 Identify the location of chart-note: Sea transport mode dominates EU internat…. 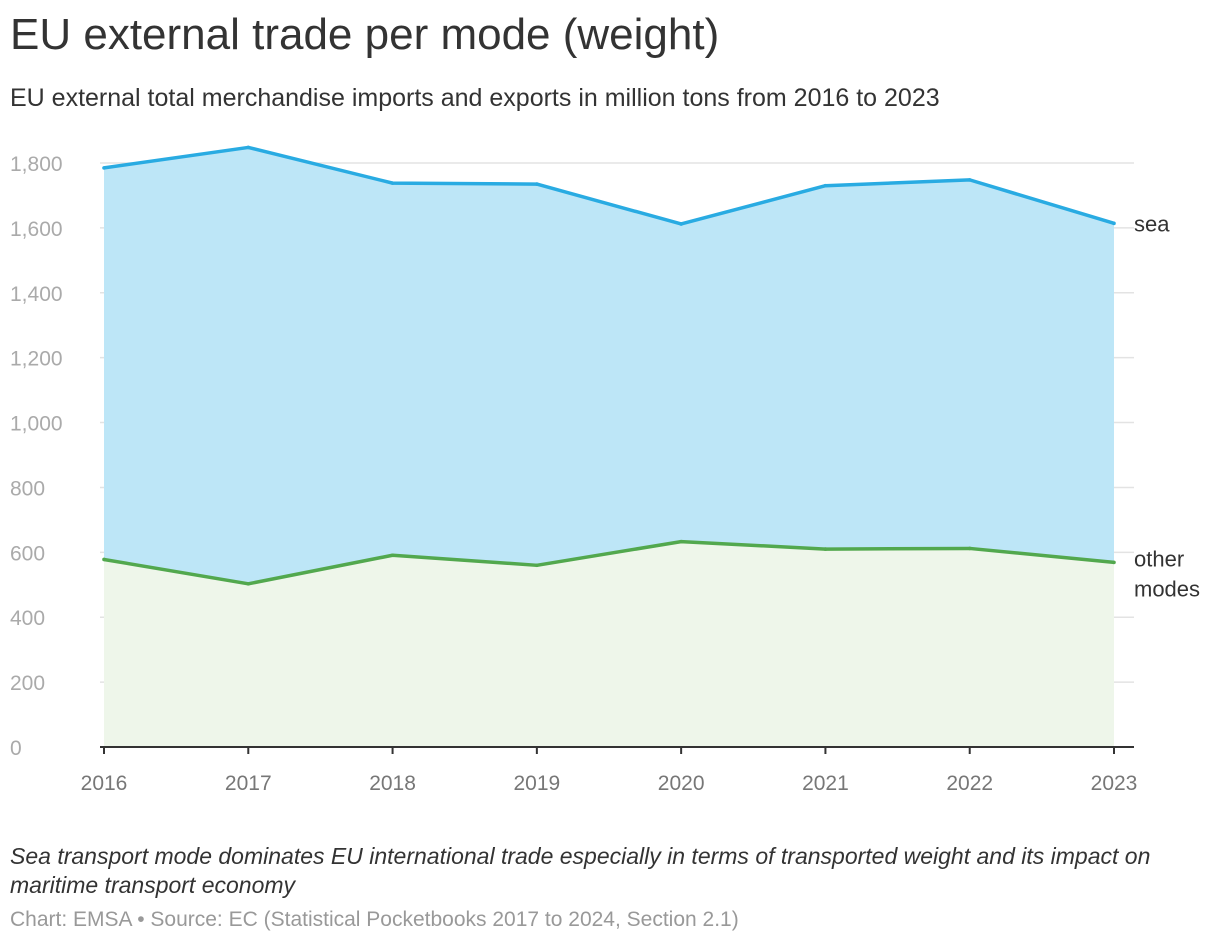
(580, 870).